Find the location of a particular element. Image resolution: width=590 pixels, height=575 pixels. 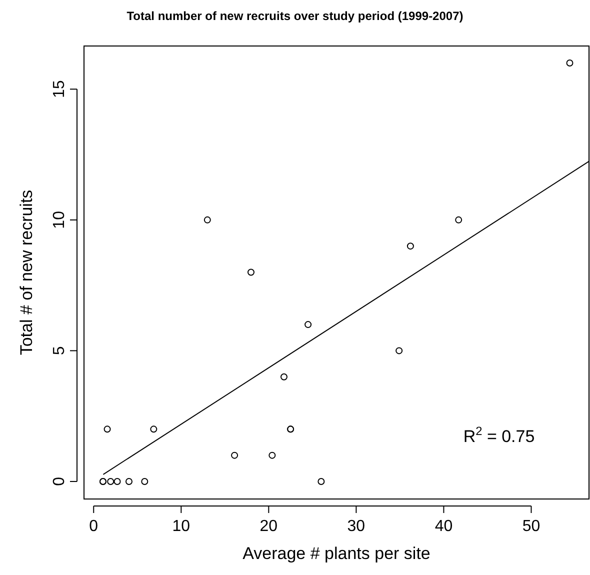

x-tick-label: 40 is located at coordinates (443, 526).